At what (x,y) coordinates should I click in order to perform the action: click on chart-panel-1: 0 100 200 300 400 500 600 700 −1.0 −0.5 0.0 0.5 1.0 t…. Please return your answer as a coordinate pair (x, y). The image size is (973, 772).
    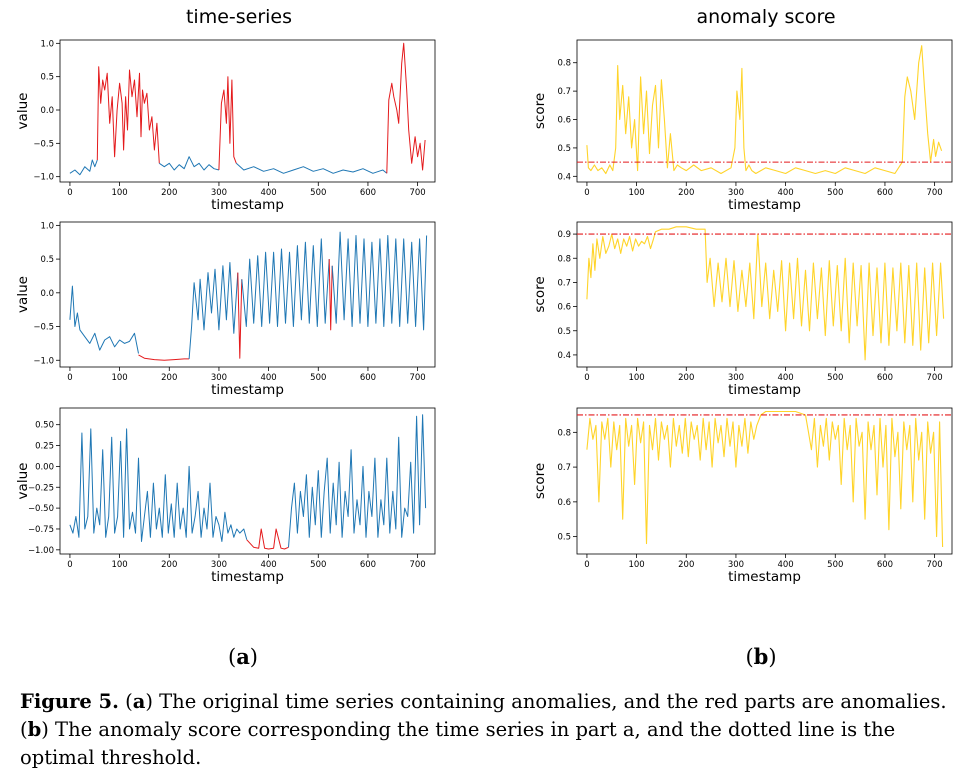
    Looking at the image, I should click on (225, 126).